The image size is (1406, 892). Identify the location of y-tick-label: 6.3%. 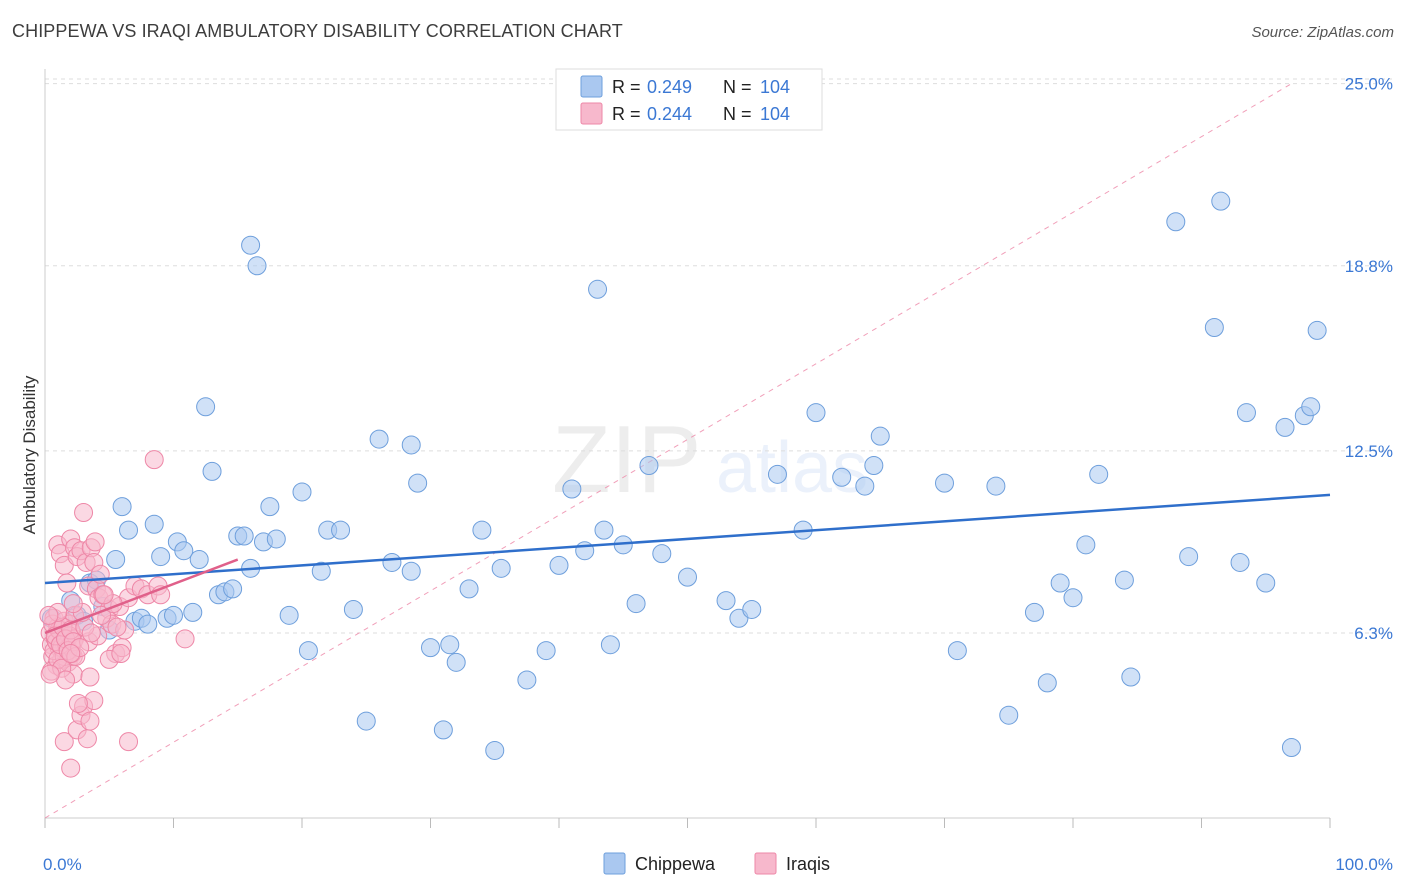
(1373, 633).